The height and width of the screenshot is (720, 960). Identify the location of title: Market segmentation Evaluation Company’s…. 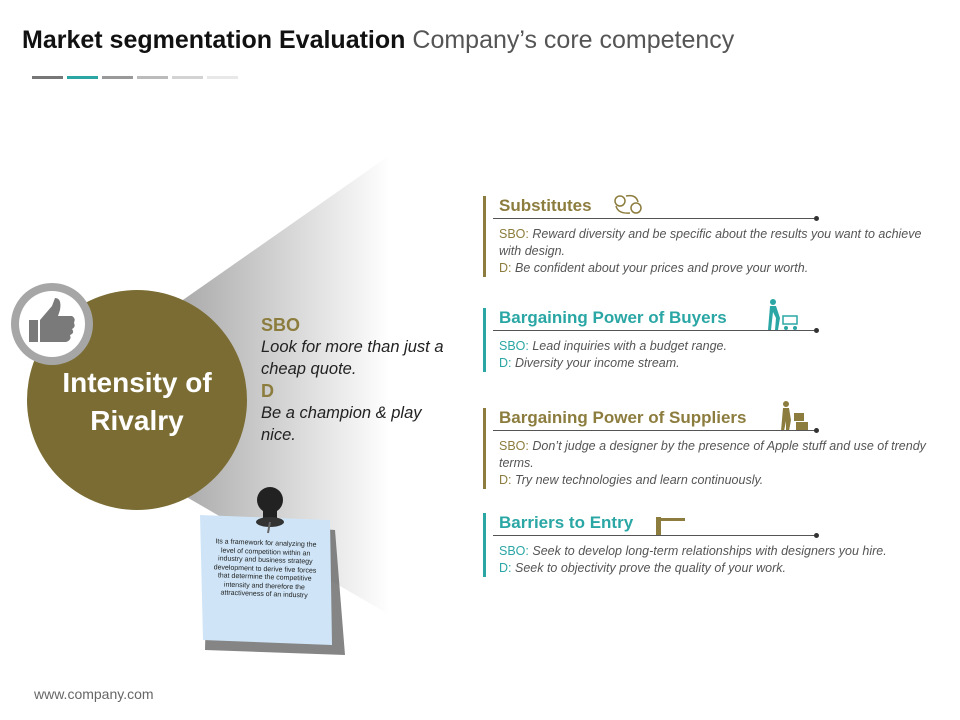
(378, 40).